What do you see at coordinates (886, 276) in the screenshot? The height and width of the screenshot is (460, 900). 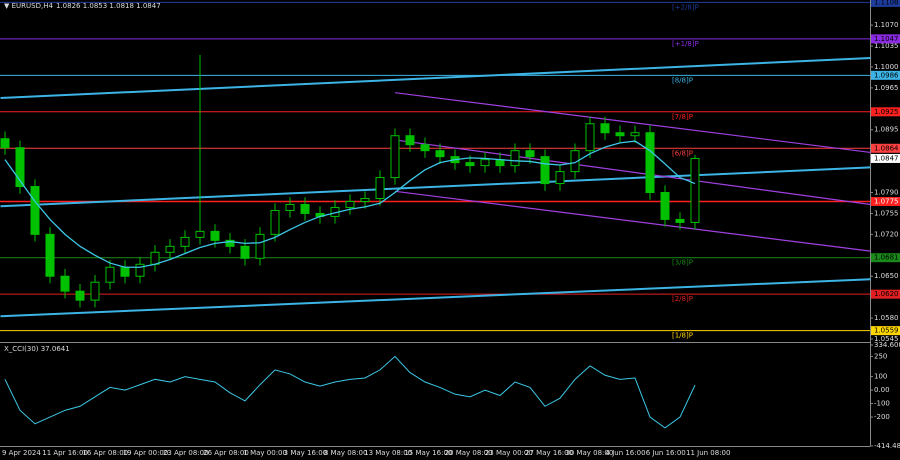 I see `y-tick-label: 1.0650` at bounding box center [886, 276].